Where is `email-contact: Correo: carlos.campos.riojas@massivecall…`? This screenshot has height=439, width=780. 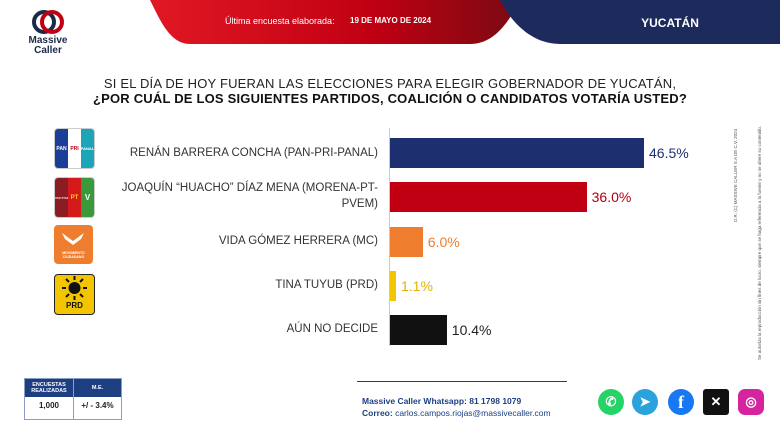
email-contact: Correo: carlos.campos.riojas@massivecall… is located at coordinates (456, 413).